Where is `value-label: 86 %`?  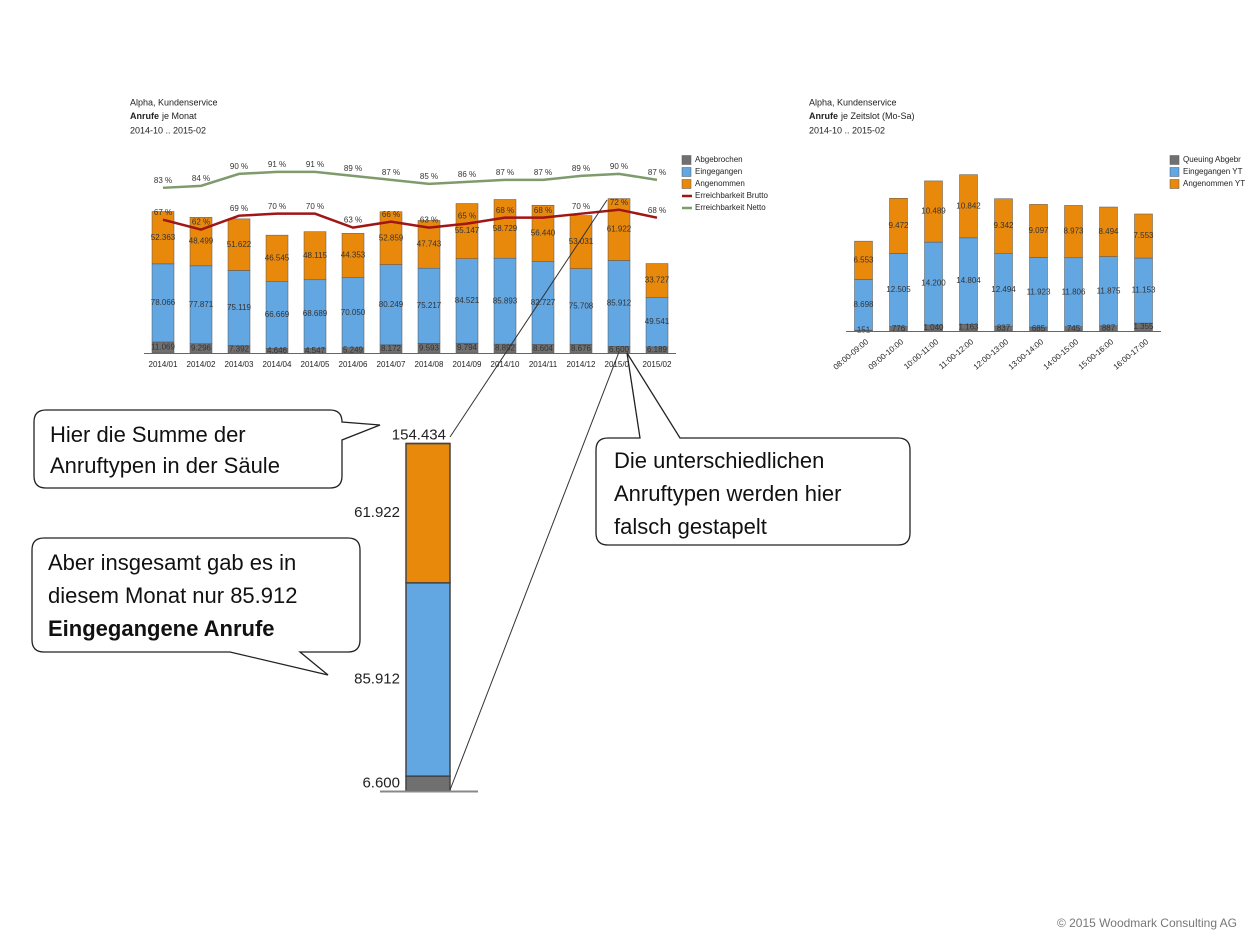
value-label: 86 % is located at coordinates (467, 174).